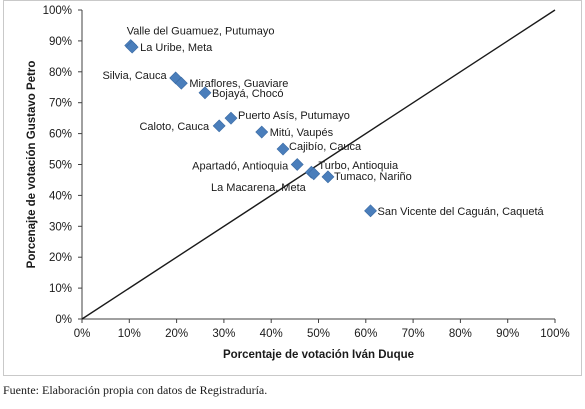  I want to click on y-tick-label: 10%, so click(60, 289).